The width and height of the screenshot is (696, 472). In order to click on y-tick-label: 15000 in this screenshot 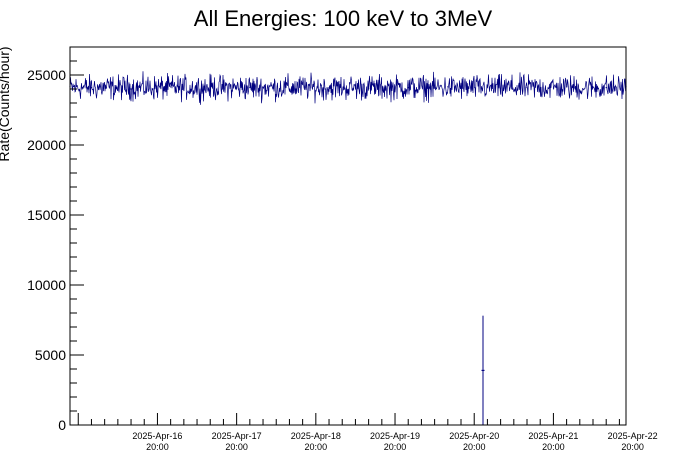, I will do `click(46, 215)`.